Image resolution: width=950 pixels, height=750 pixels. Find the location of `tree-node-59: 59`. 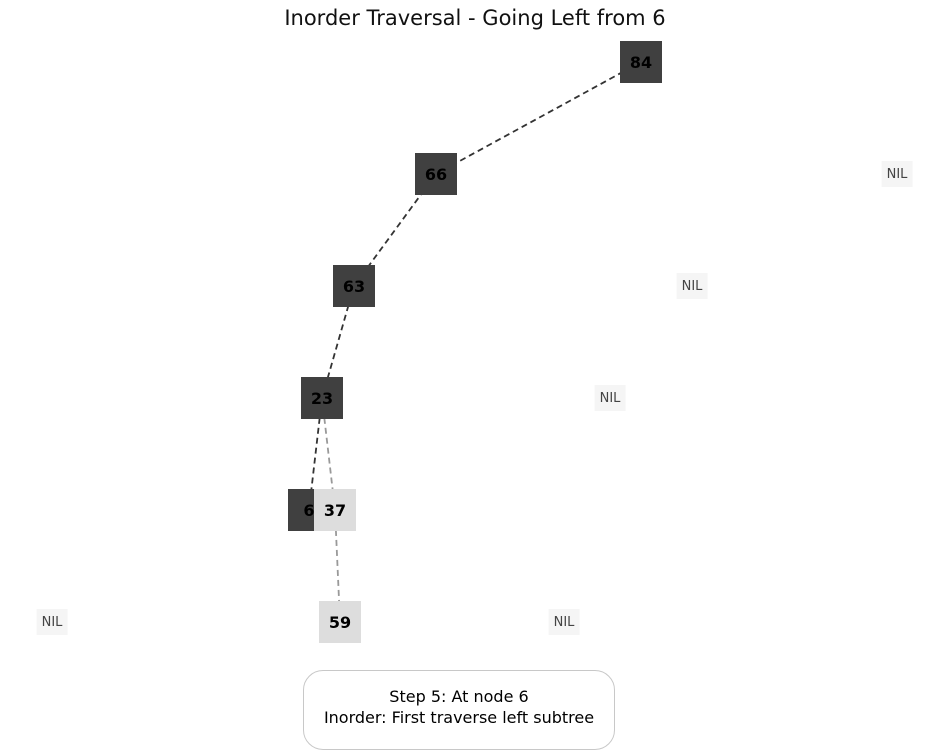

tree-node-59: 59 is located at coordinates (340, 622).